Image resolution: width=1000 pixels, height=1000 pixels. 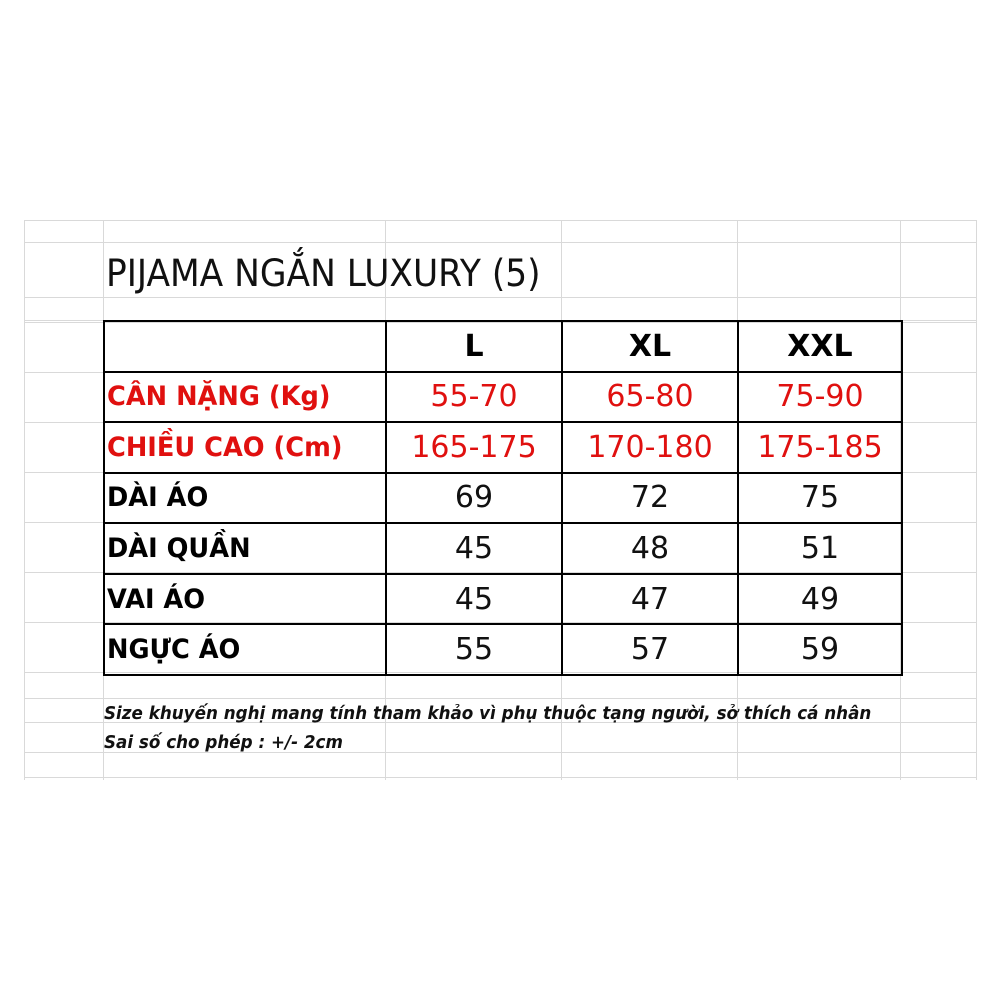 What do you see at coordinates (820, 548) in the screenshot?
I see `table-cell: 51` at bounding box center [820, 548].